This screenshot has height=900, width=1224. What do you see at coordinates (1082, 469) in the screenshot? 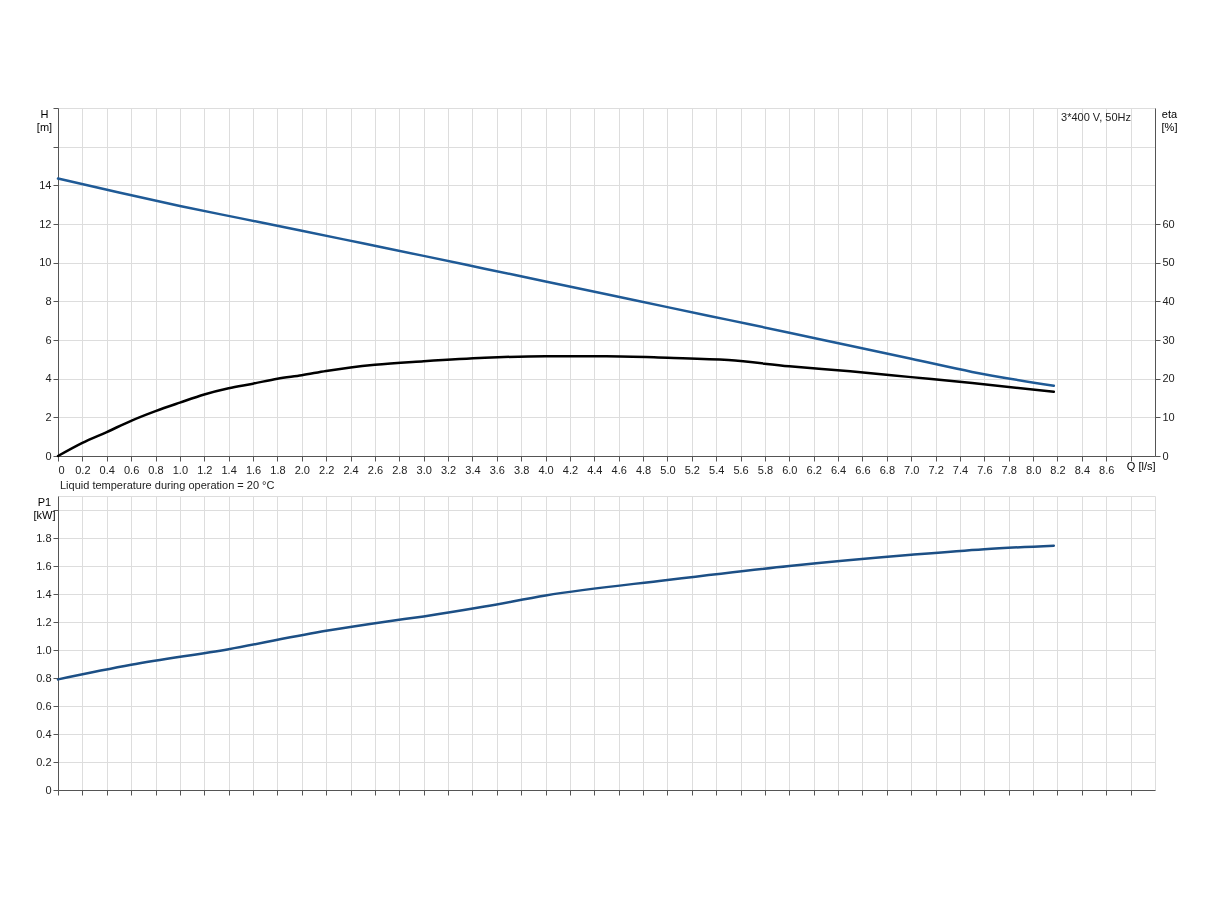
I see `x-tick-label: 8.4` at bounding box center [1082, 469].